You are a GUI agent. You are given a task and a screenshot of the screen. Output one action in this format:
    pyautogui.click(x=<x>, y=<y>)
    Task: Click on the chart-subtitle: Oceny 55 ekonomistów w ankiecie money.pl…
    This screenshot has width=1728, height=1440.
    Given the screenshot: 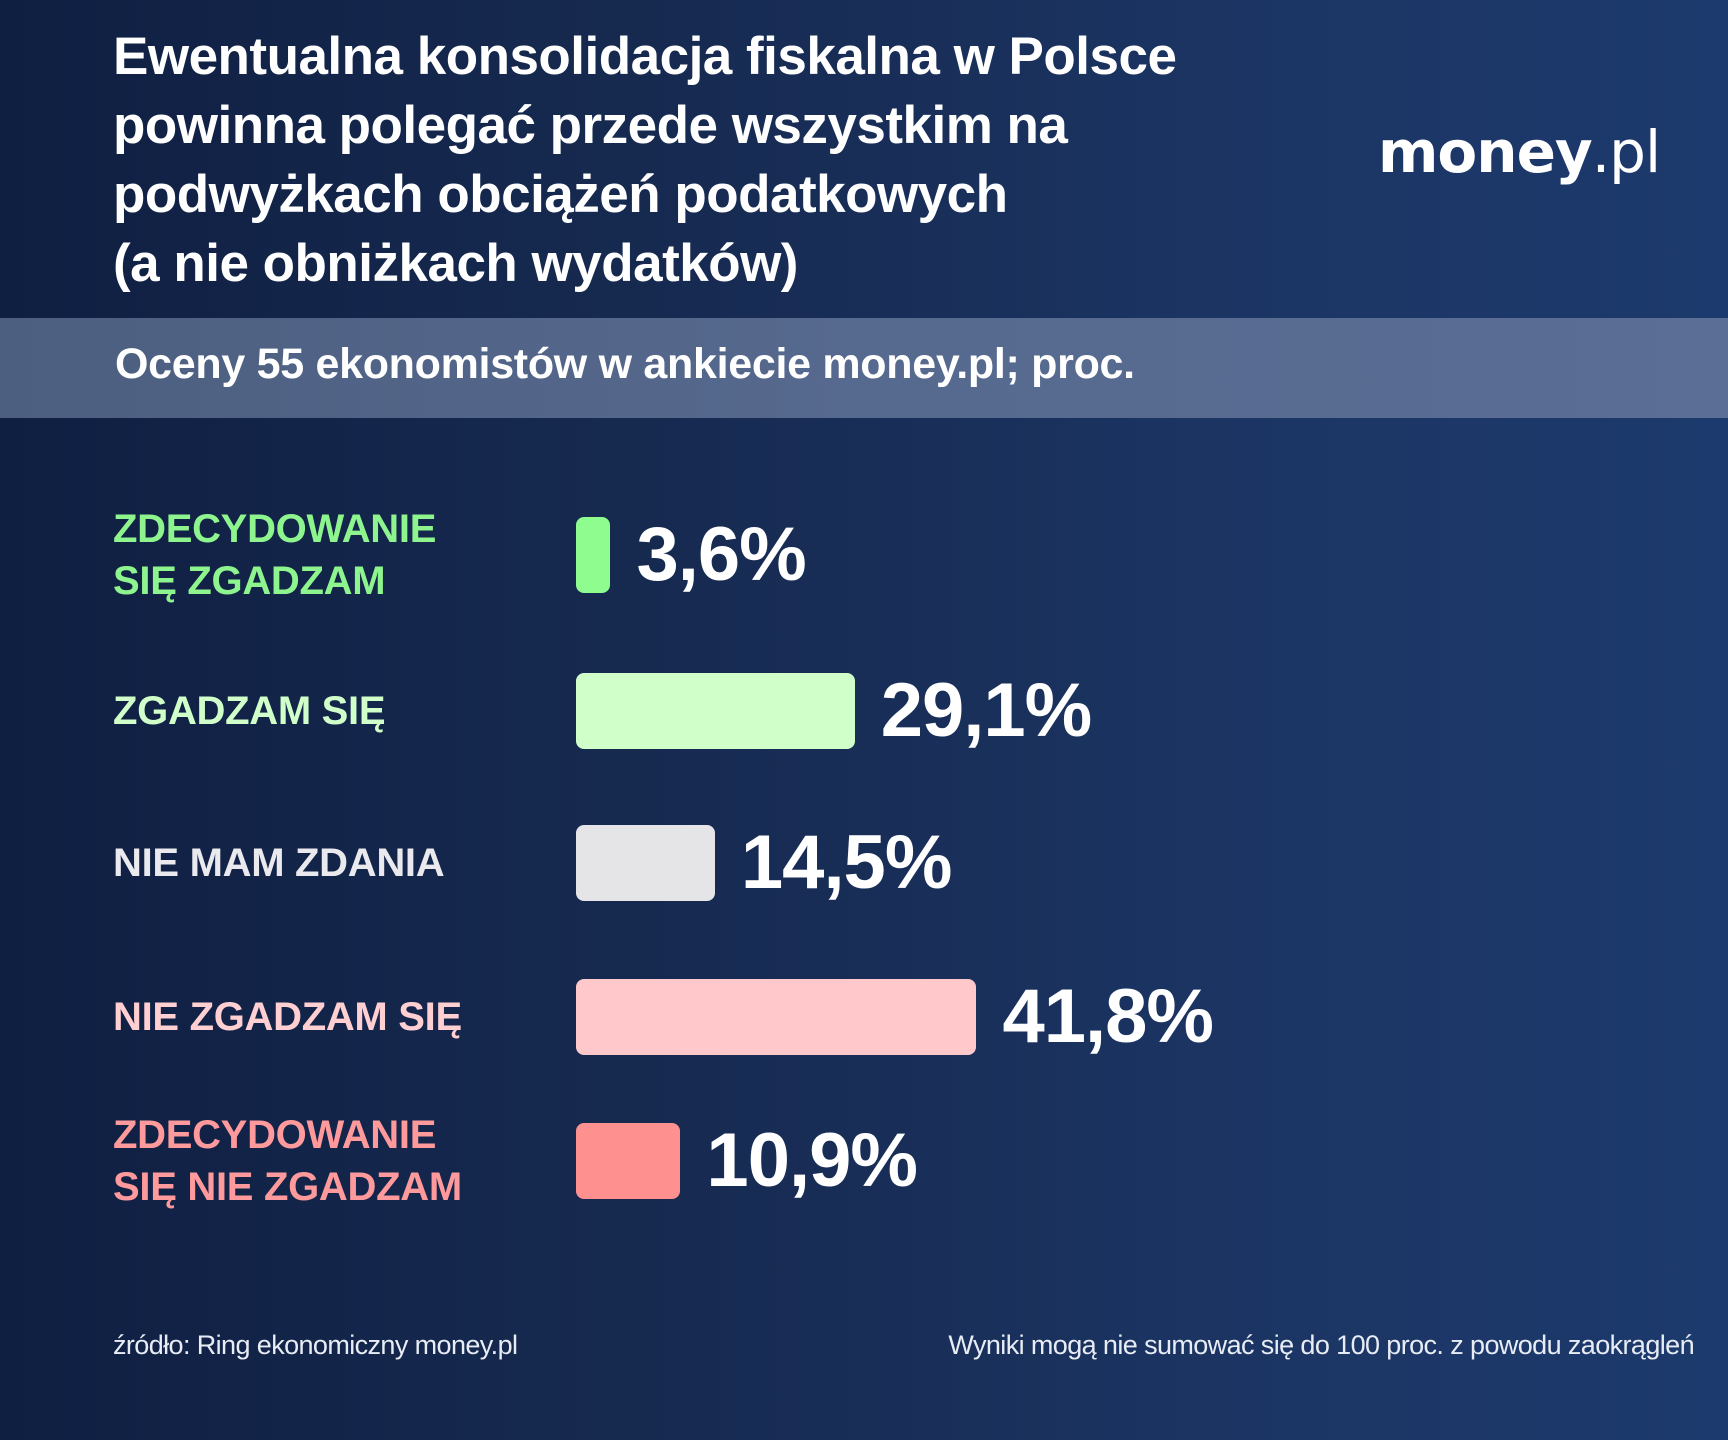 What is the action you would take?
    pyautogui.click(x=625, y=364)
    